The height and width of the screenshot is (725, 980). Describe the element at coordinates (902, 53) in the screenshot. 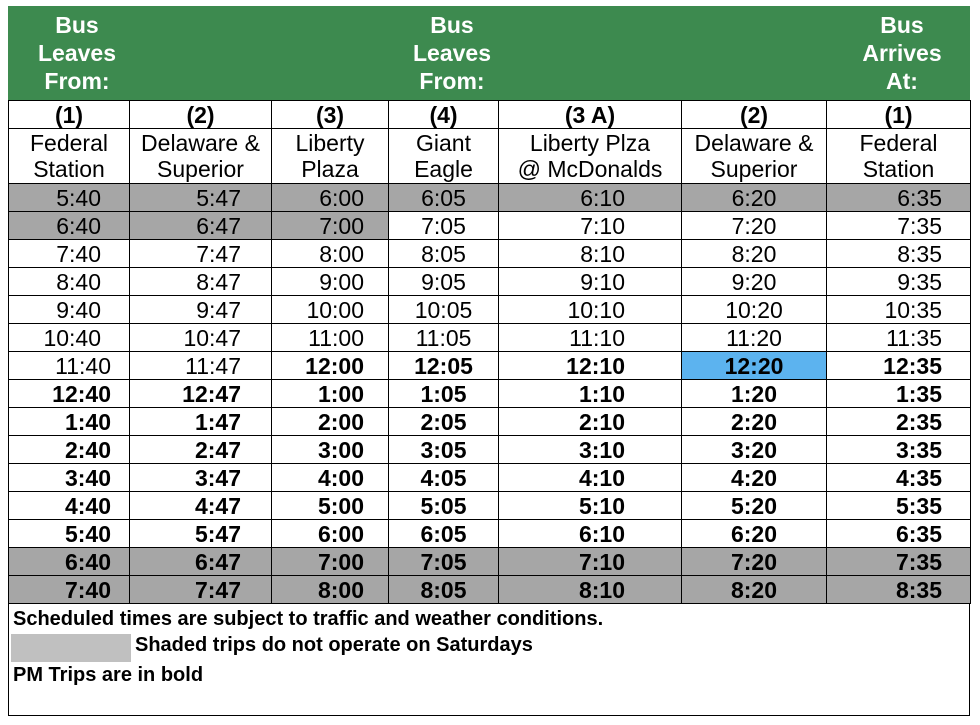

I see `header-right: Bus Arrives At:` at that location.